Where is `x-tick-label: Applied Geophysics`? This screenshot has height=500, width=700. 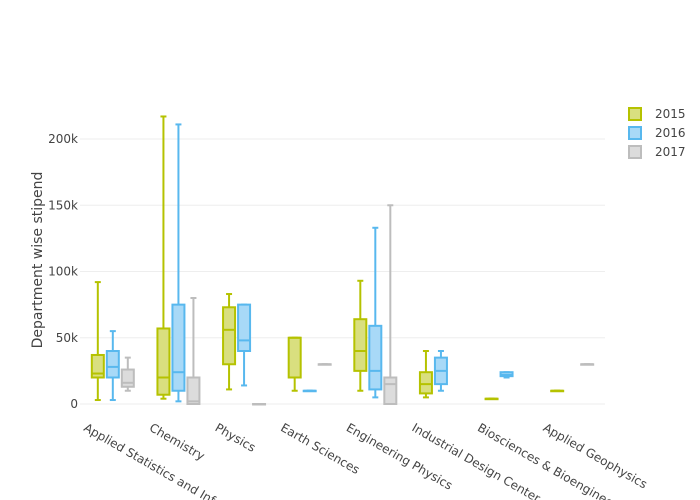 x-tick-label: Applied Geophysics is located at coordinates (595, 455).